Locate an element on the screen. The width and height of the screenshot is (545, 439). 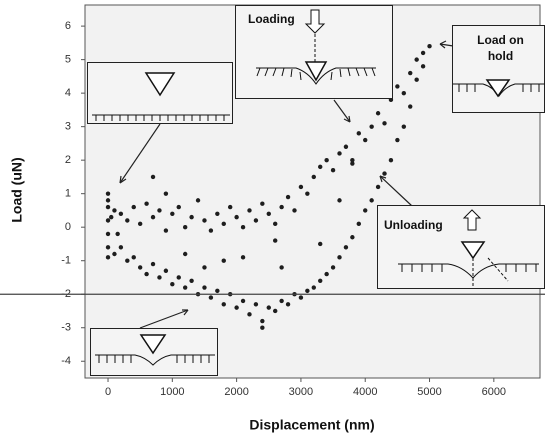
y-tick-label: -4 is located at coordinates (66, 361).